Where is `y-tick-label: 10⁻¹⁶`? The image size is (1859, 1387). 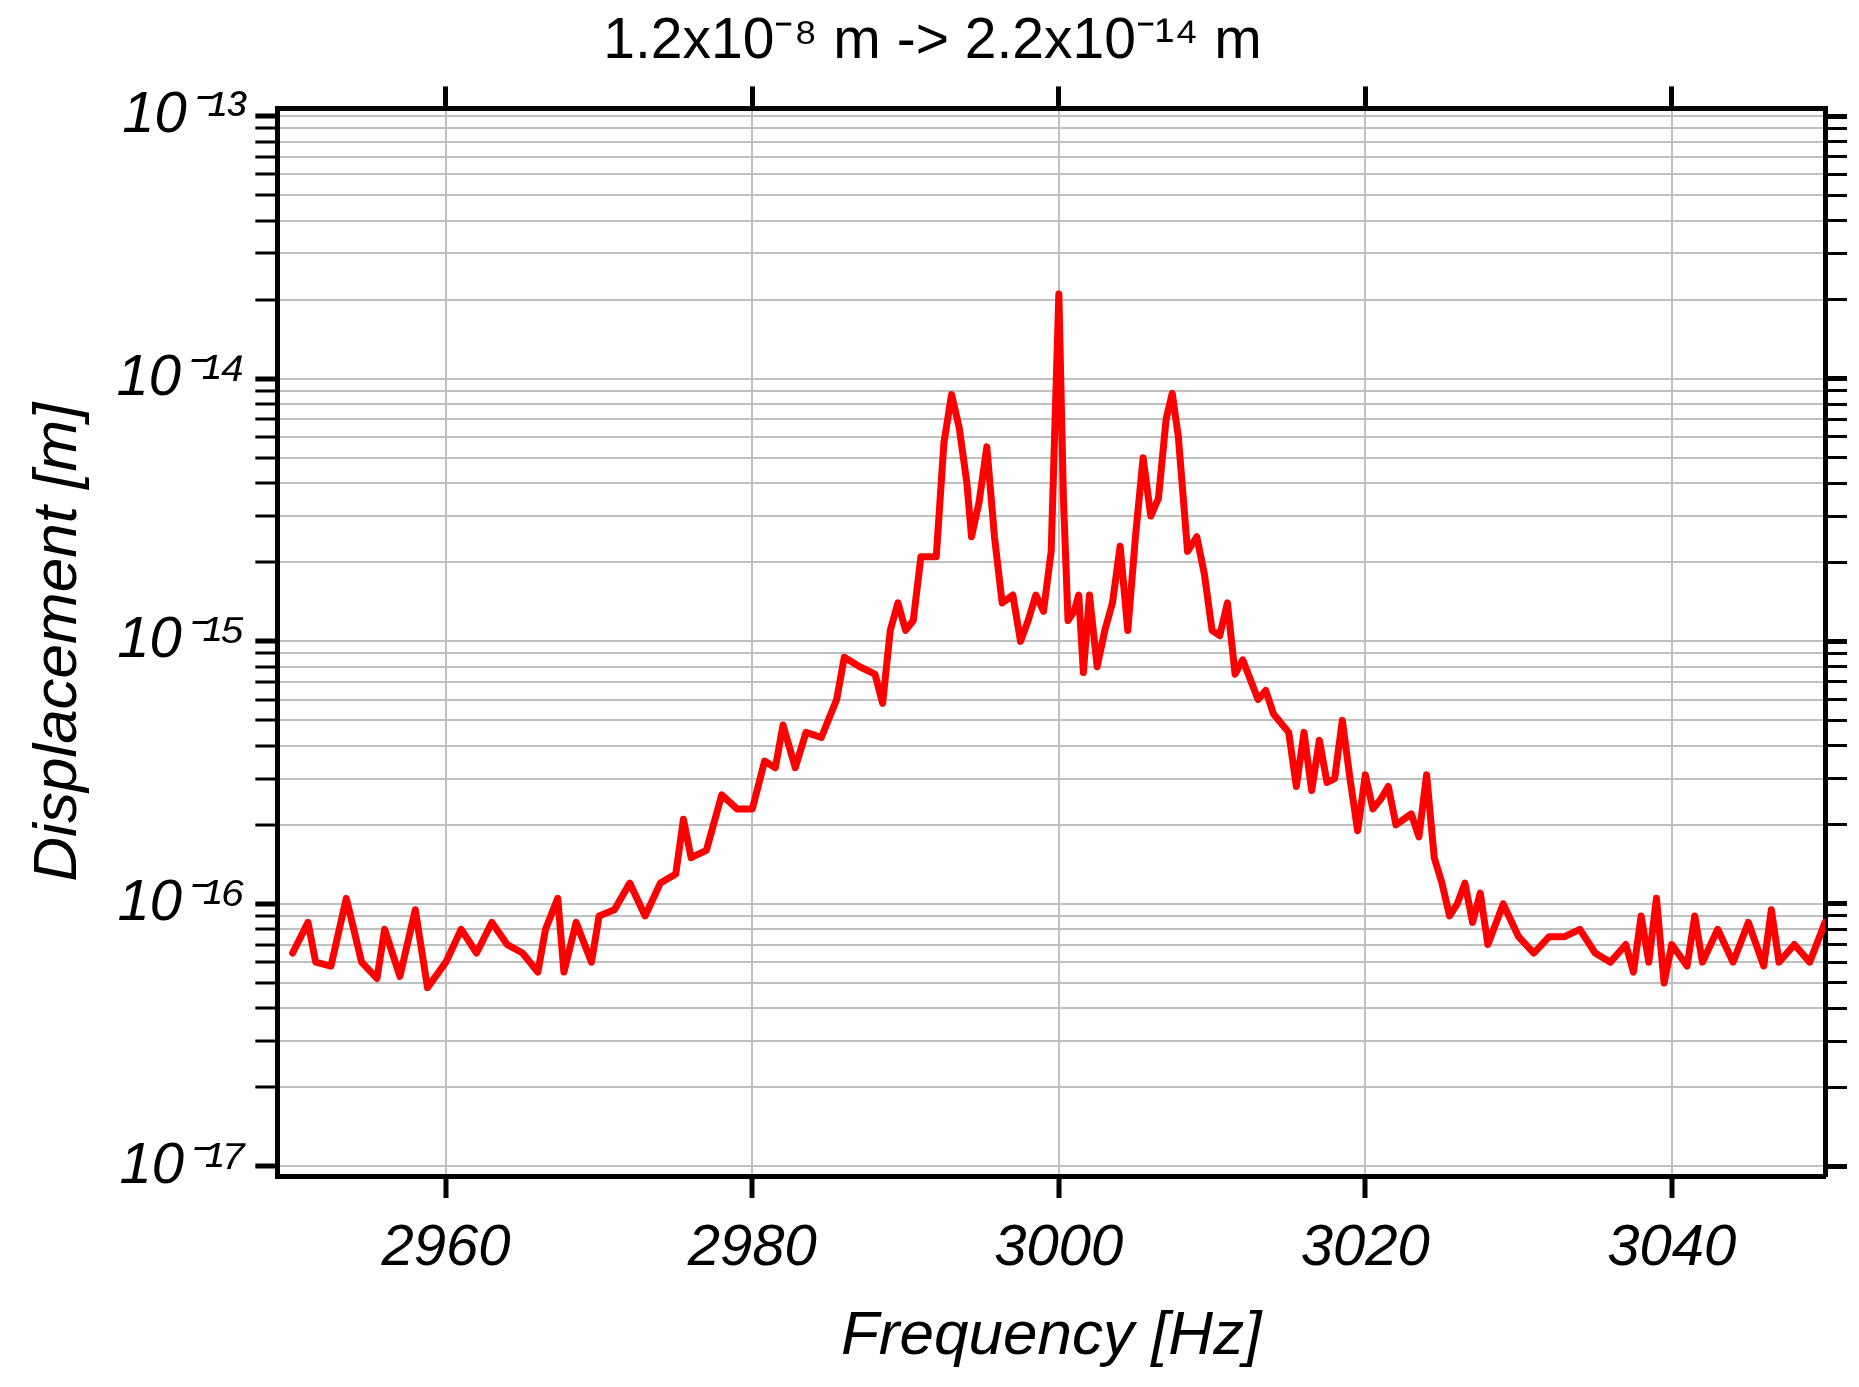
y-tick-label: 10⁻¹⁶ is located at coordinates (181, 900).